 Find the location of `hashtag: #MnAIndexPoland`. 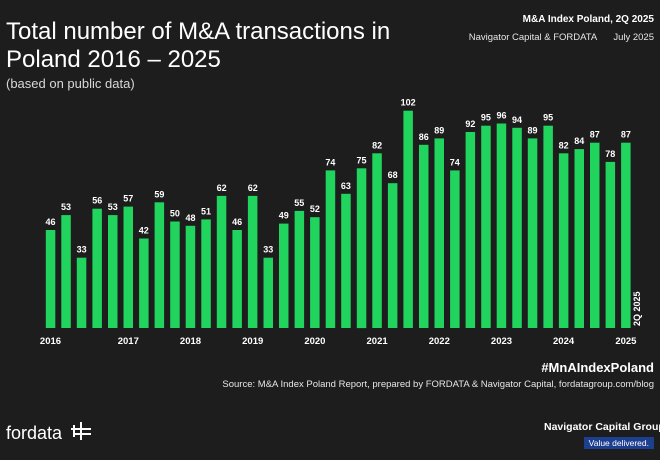

hashtag: #MnAIndexPoland is located at coordinates (597, 367).